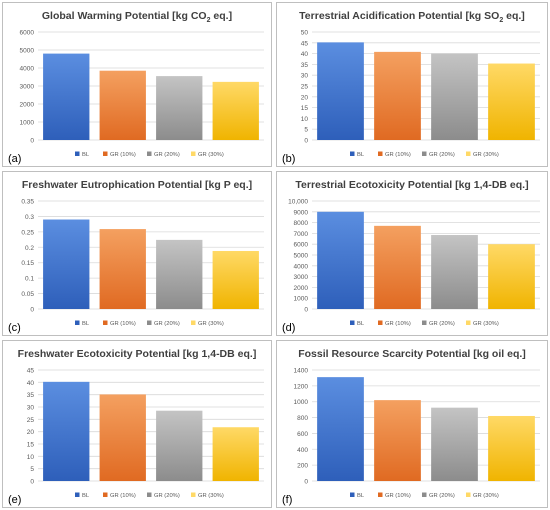 The width and height of the screenshot is (550, 510). What do you see at coordinates (27, 263) in the screenshot?
I see `y-tick-label: 0.15` at bounding box center [27, 263].